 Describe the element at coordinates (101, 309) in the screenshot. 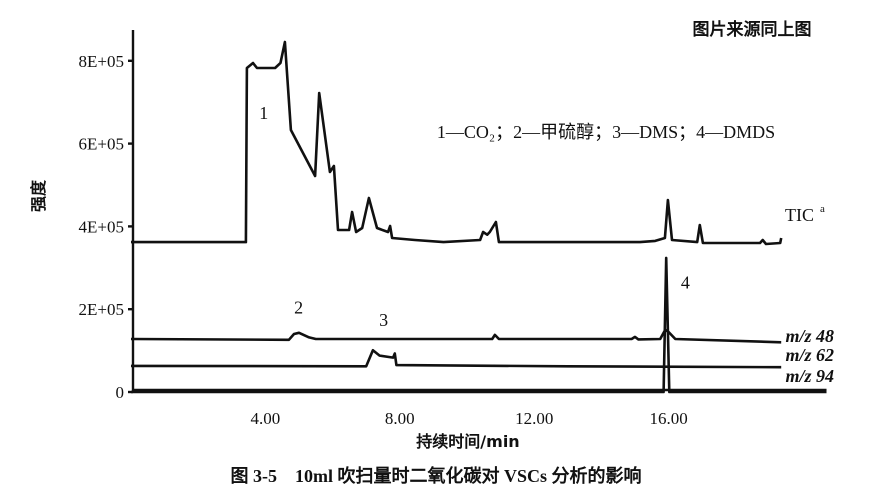

I see `y-tick-label: 2E+05` at that location.